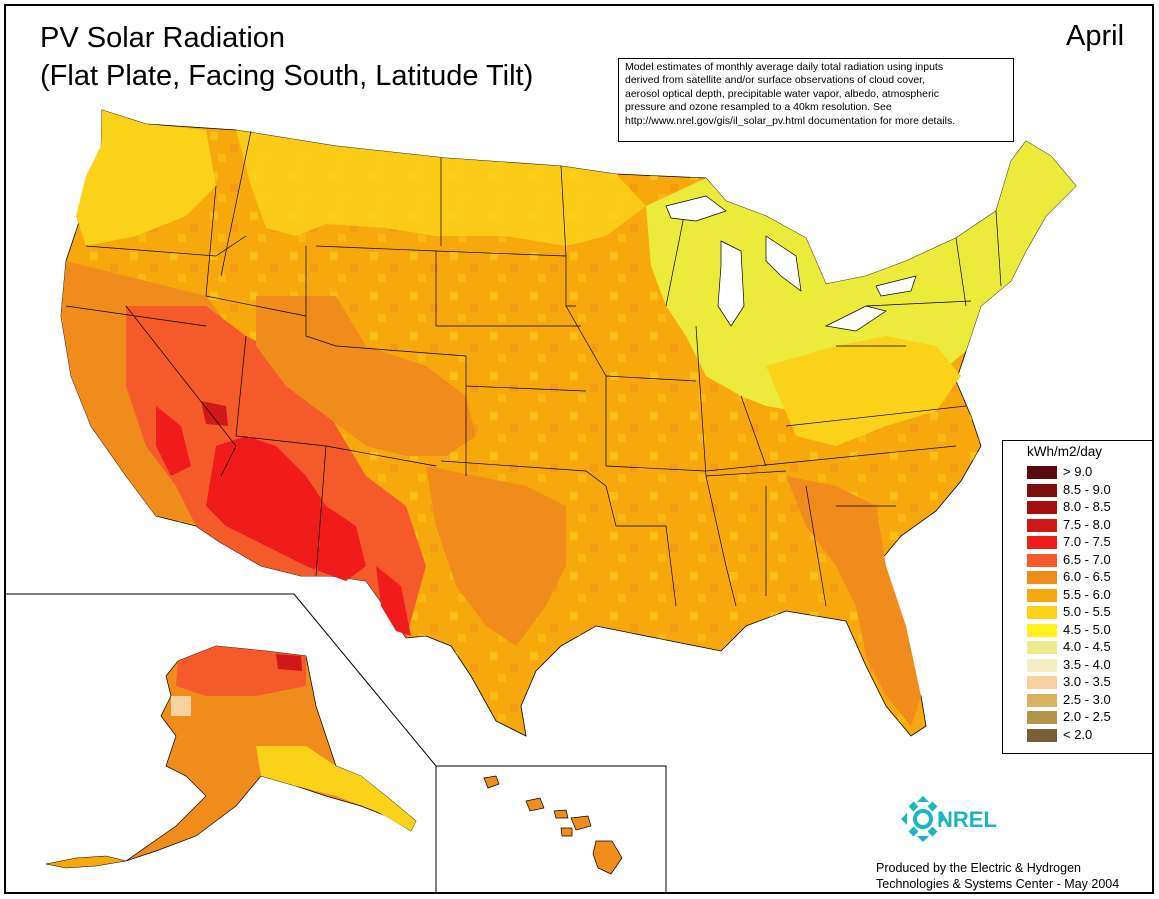  Describe the element at coordinates (286, 508) in the screenshot. I see `region-arizona-hotspot` at that location.